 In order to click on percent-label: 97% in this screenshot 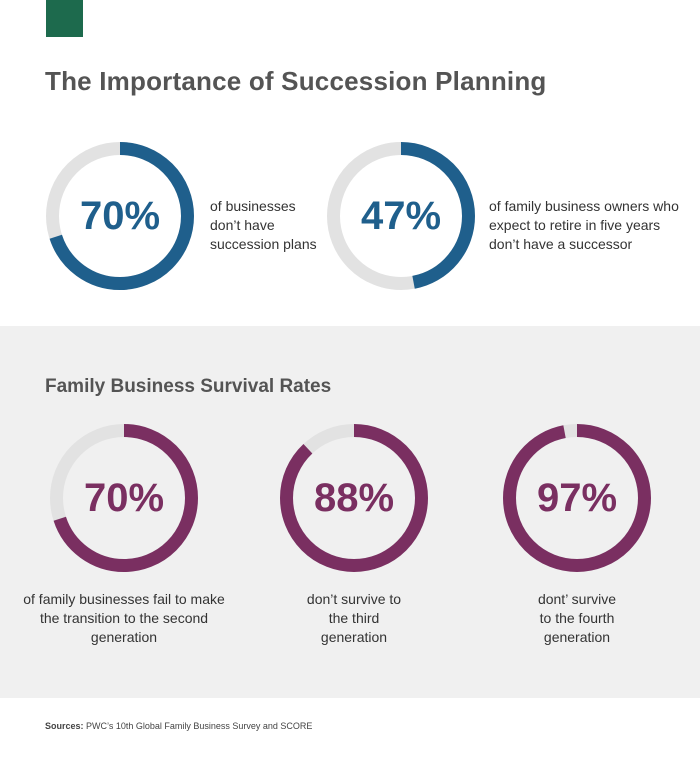, I will do `click(577, 497)`.